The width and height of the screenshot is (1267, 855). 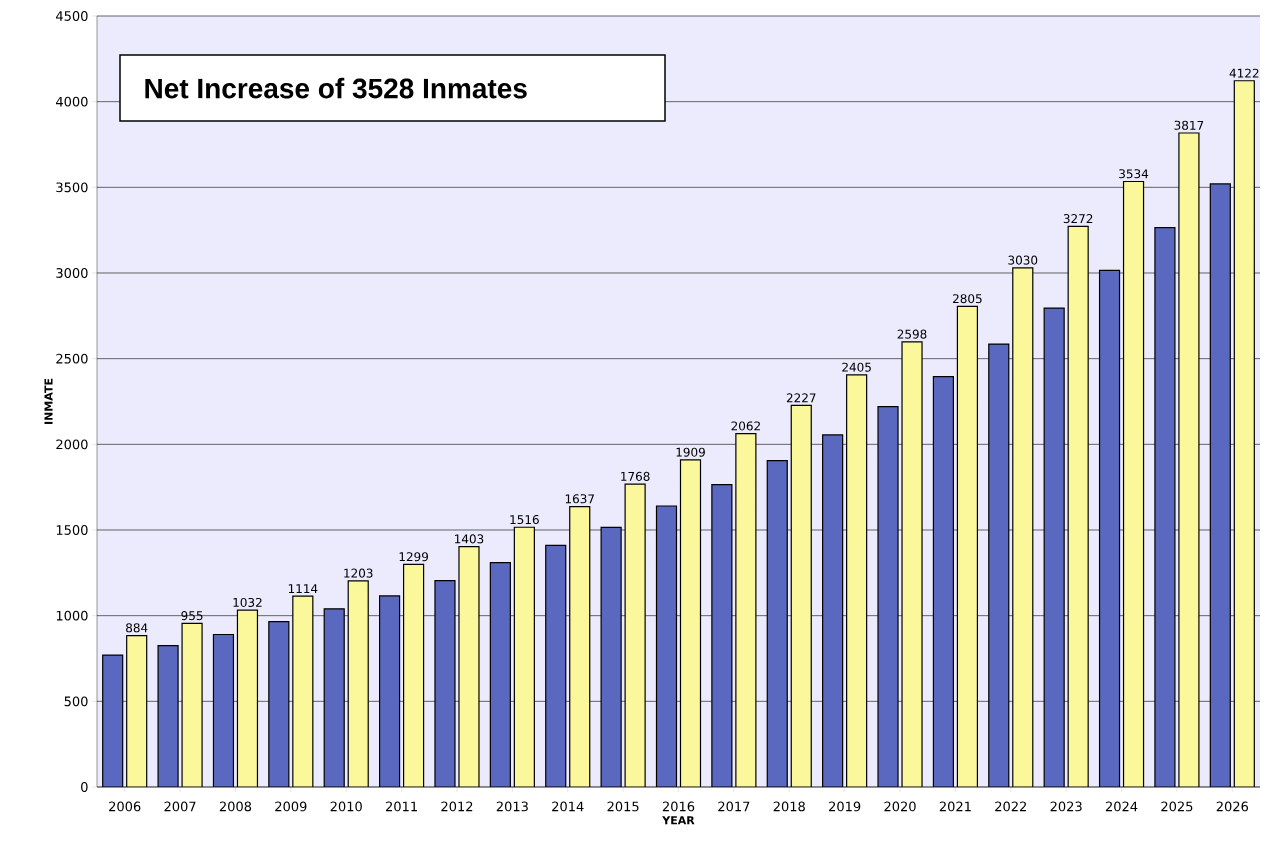 What do you see at coordinates (1134, 174) in the screenshot?
I see `data-label: 3534` at bounding box center [1134, 174].